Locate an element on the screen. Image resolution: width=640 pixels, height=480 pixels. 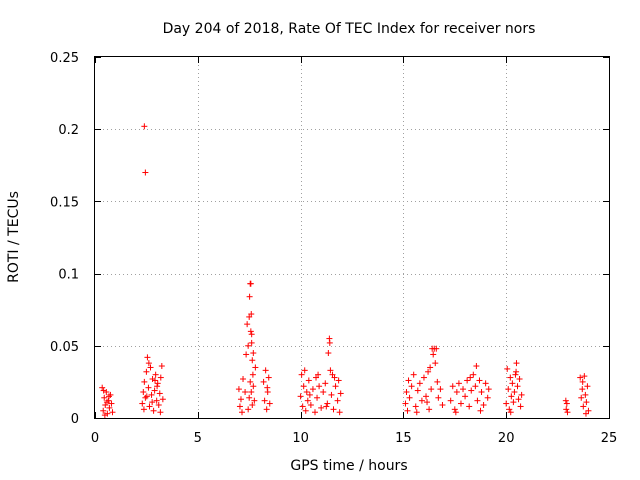
x-tick-label: 10 is located at coordinates (300, 438).